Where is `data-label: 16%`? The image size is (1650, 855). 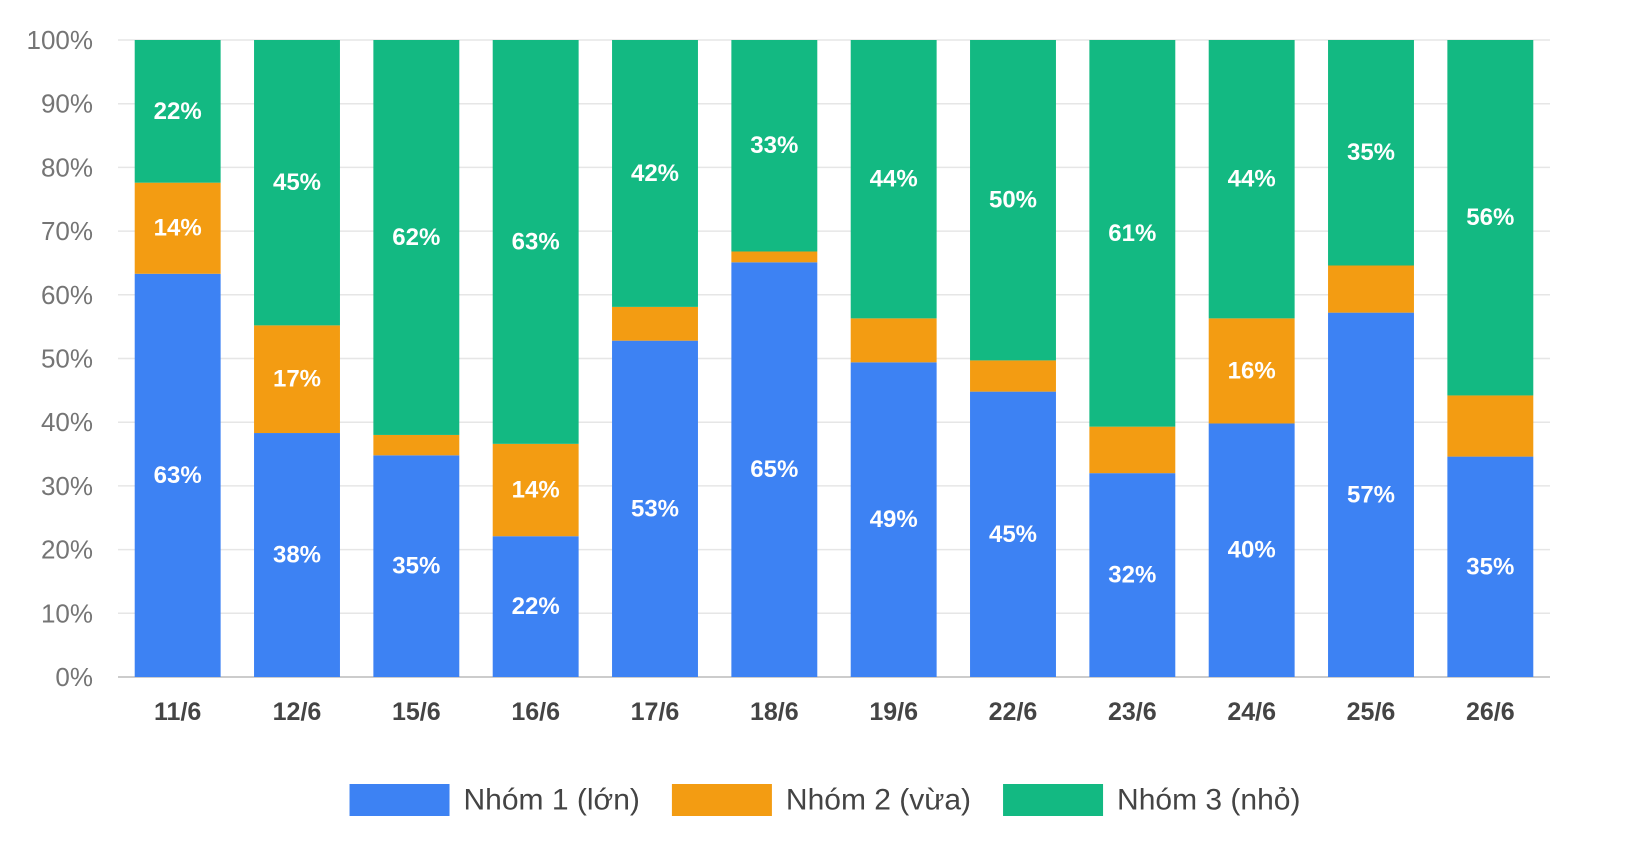
data-label: 16% is located at coordinates (1252, 370).